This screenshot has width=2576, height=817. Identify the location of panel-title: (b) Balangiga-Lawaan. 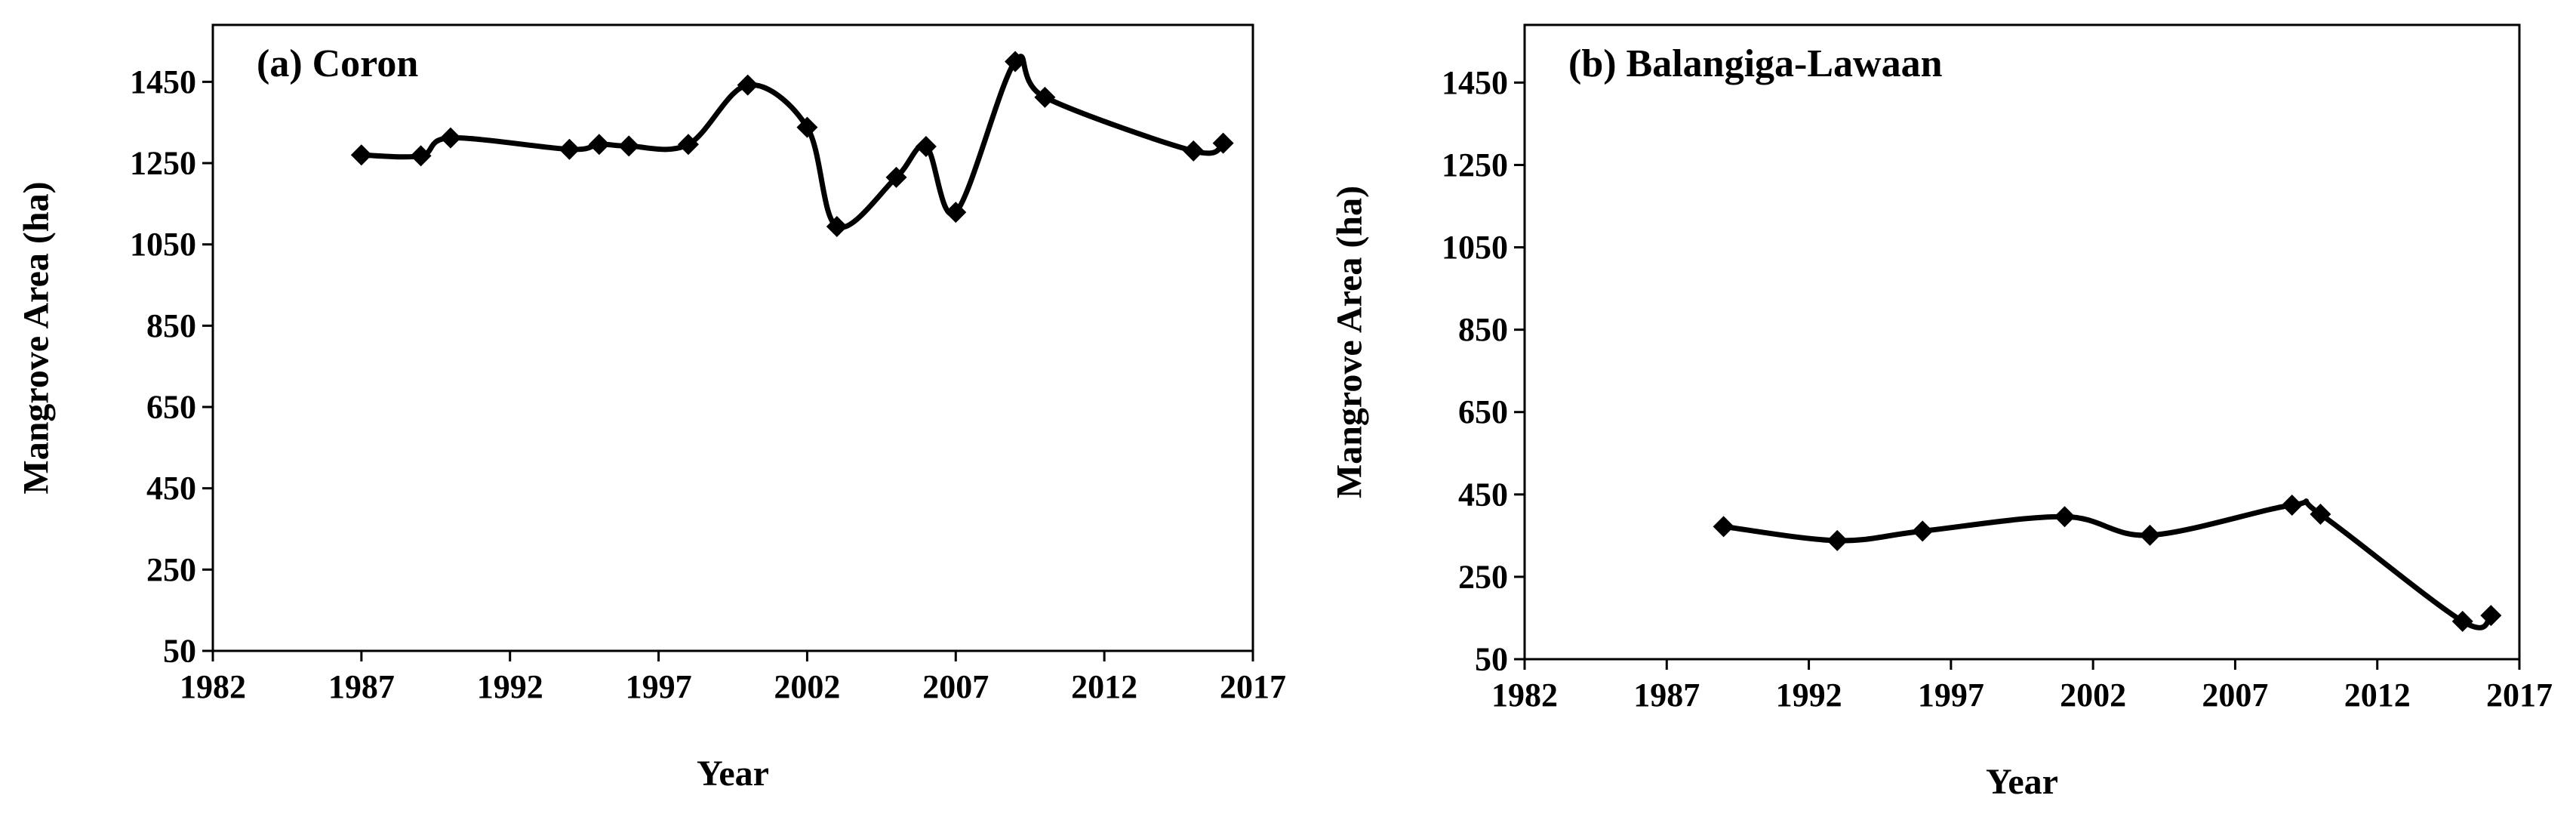
(1755, 64).